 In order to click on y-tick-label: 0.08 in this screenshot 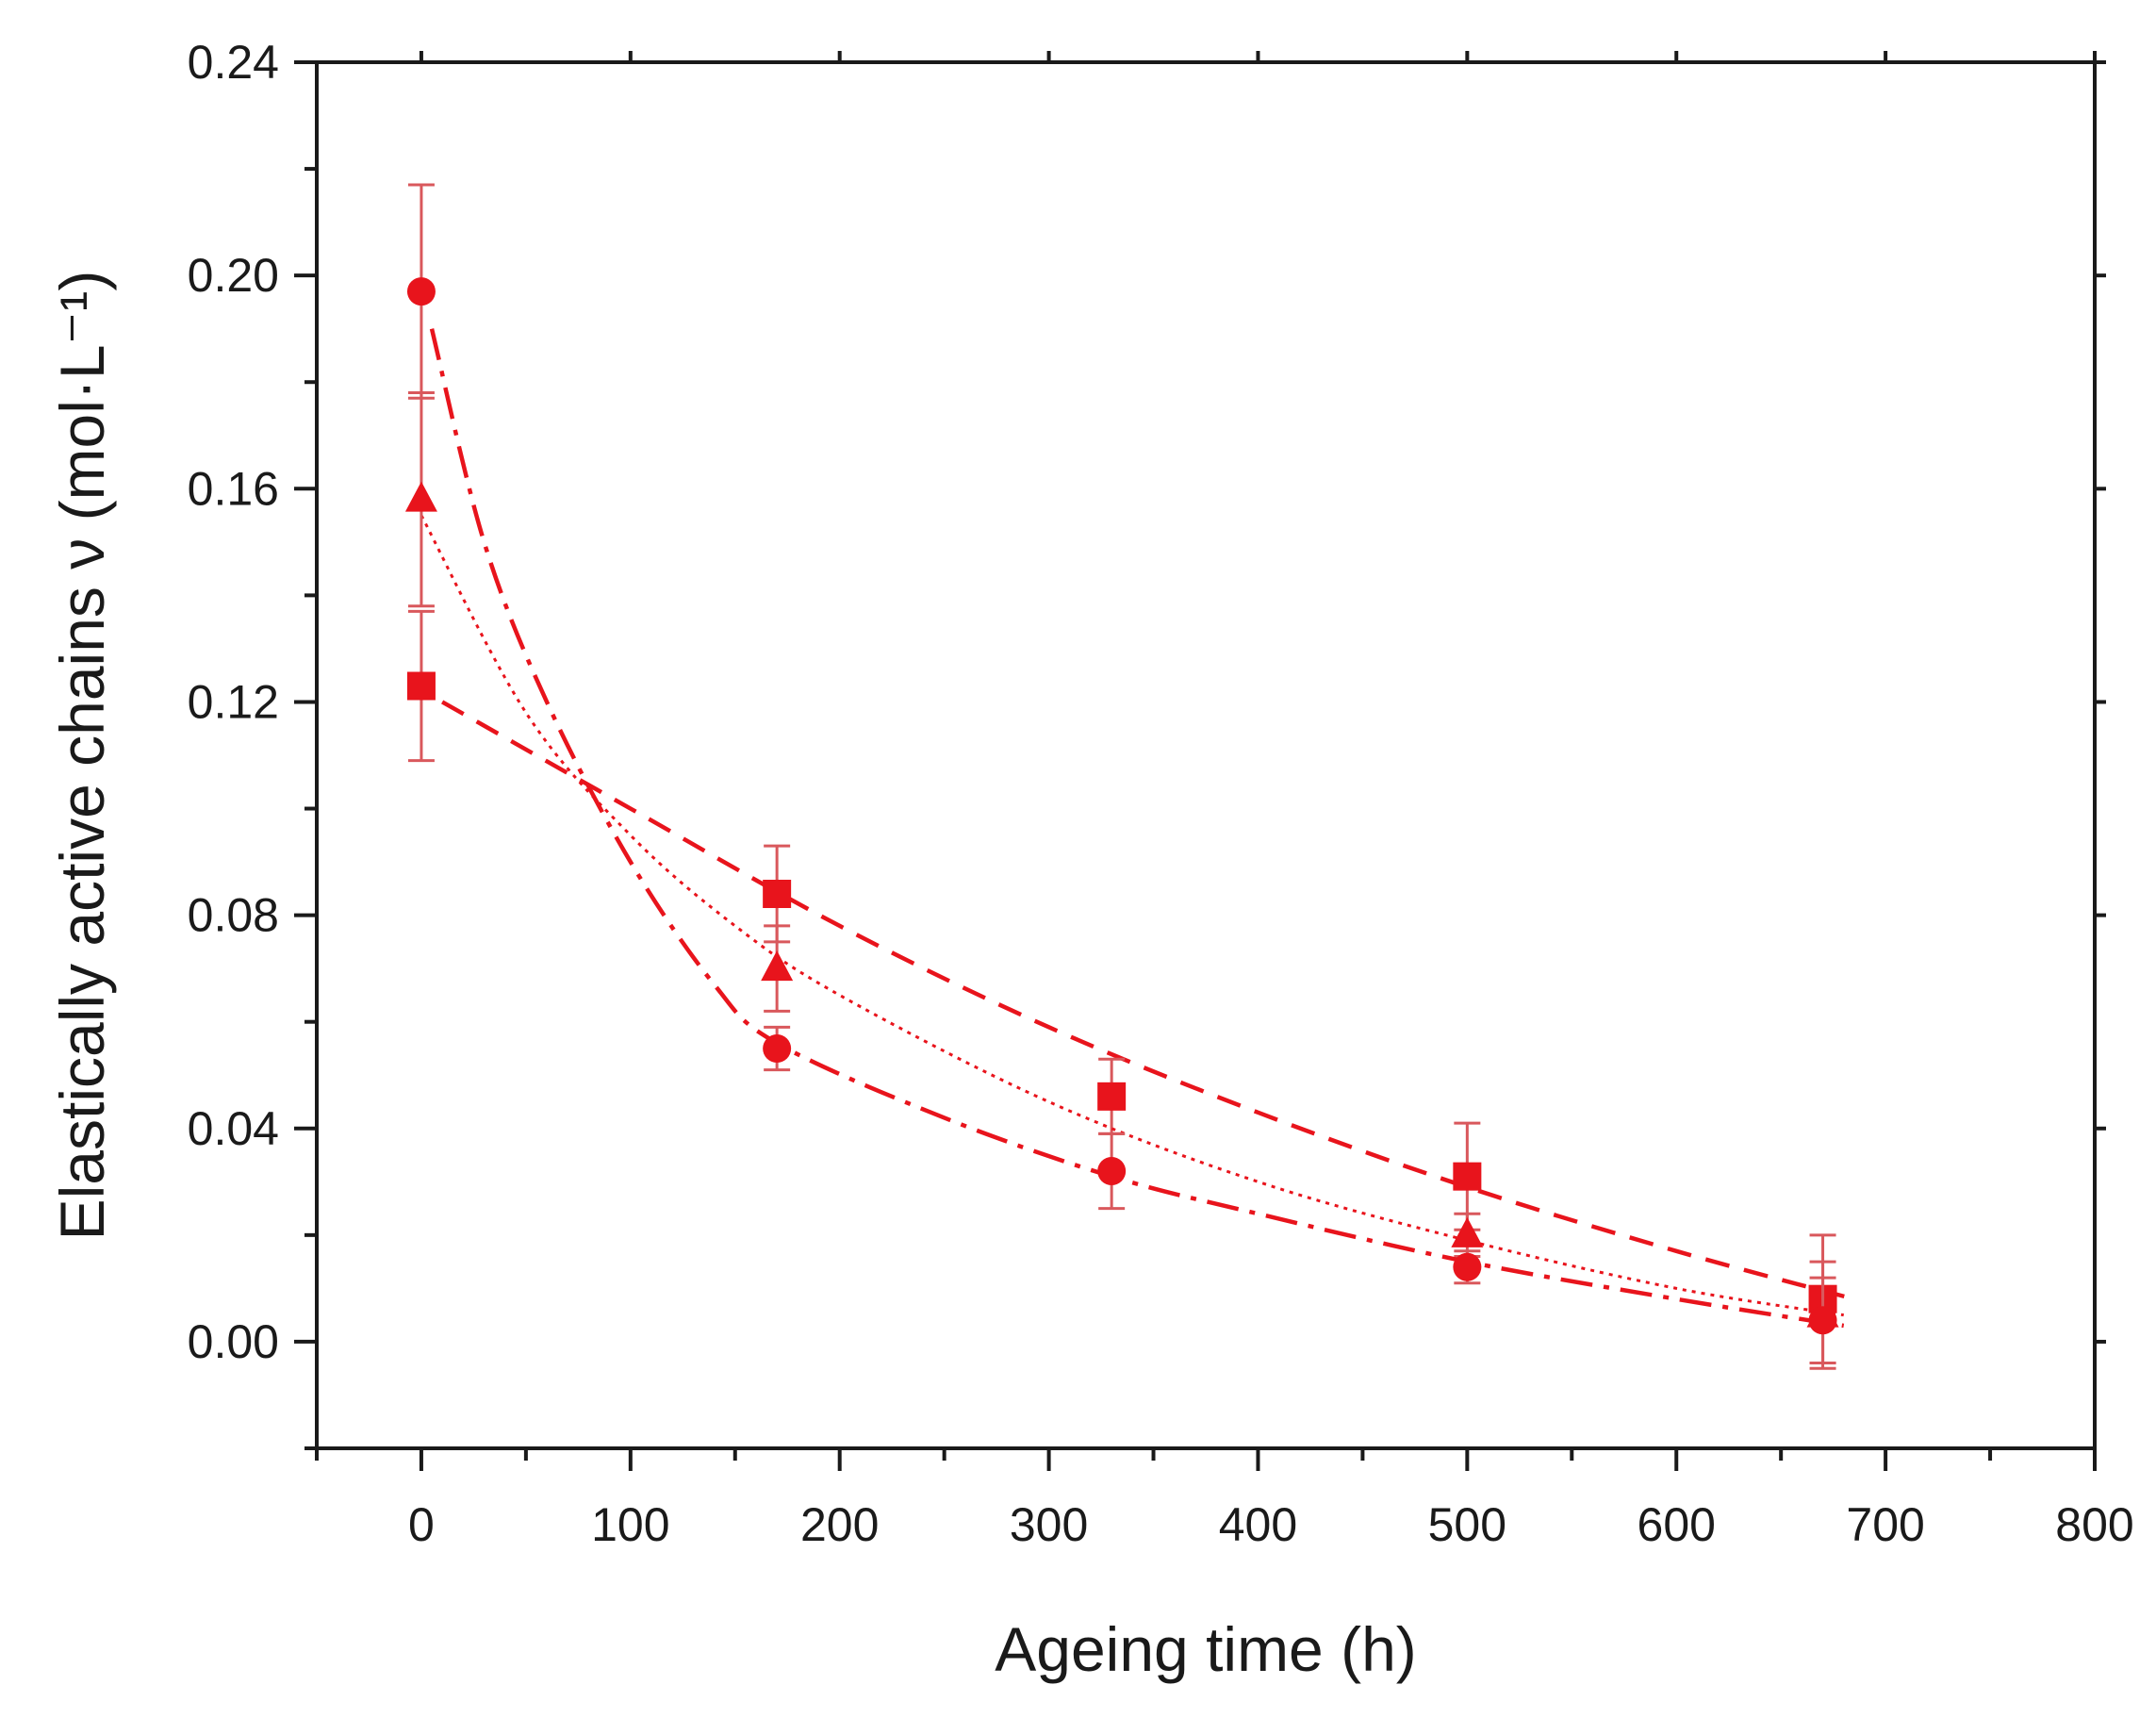, I will do `click(233, 915)`.